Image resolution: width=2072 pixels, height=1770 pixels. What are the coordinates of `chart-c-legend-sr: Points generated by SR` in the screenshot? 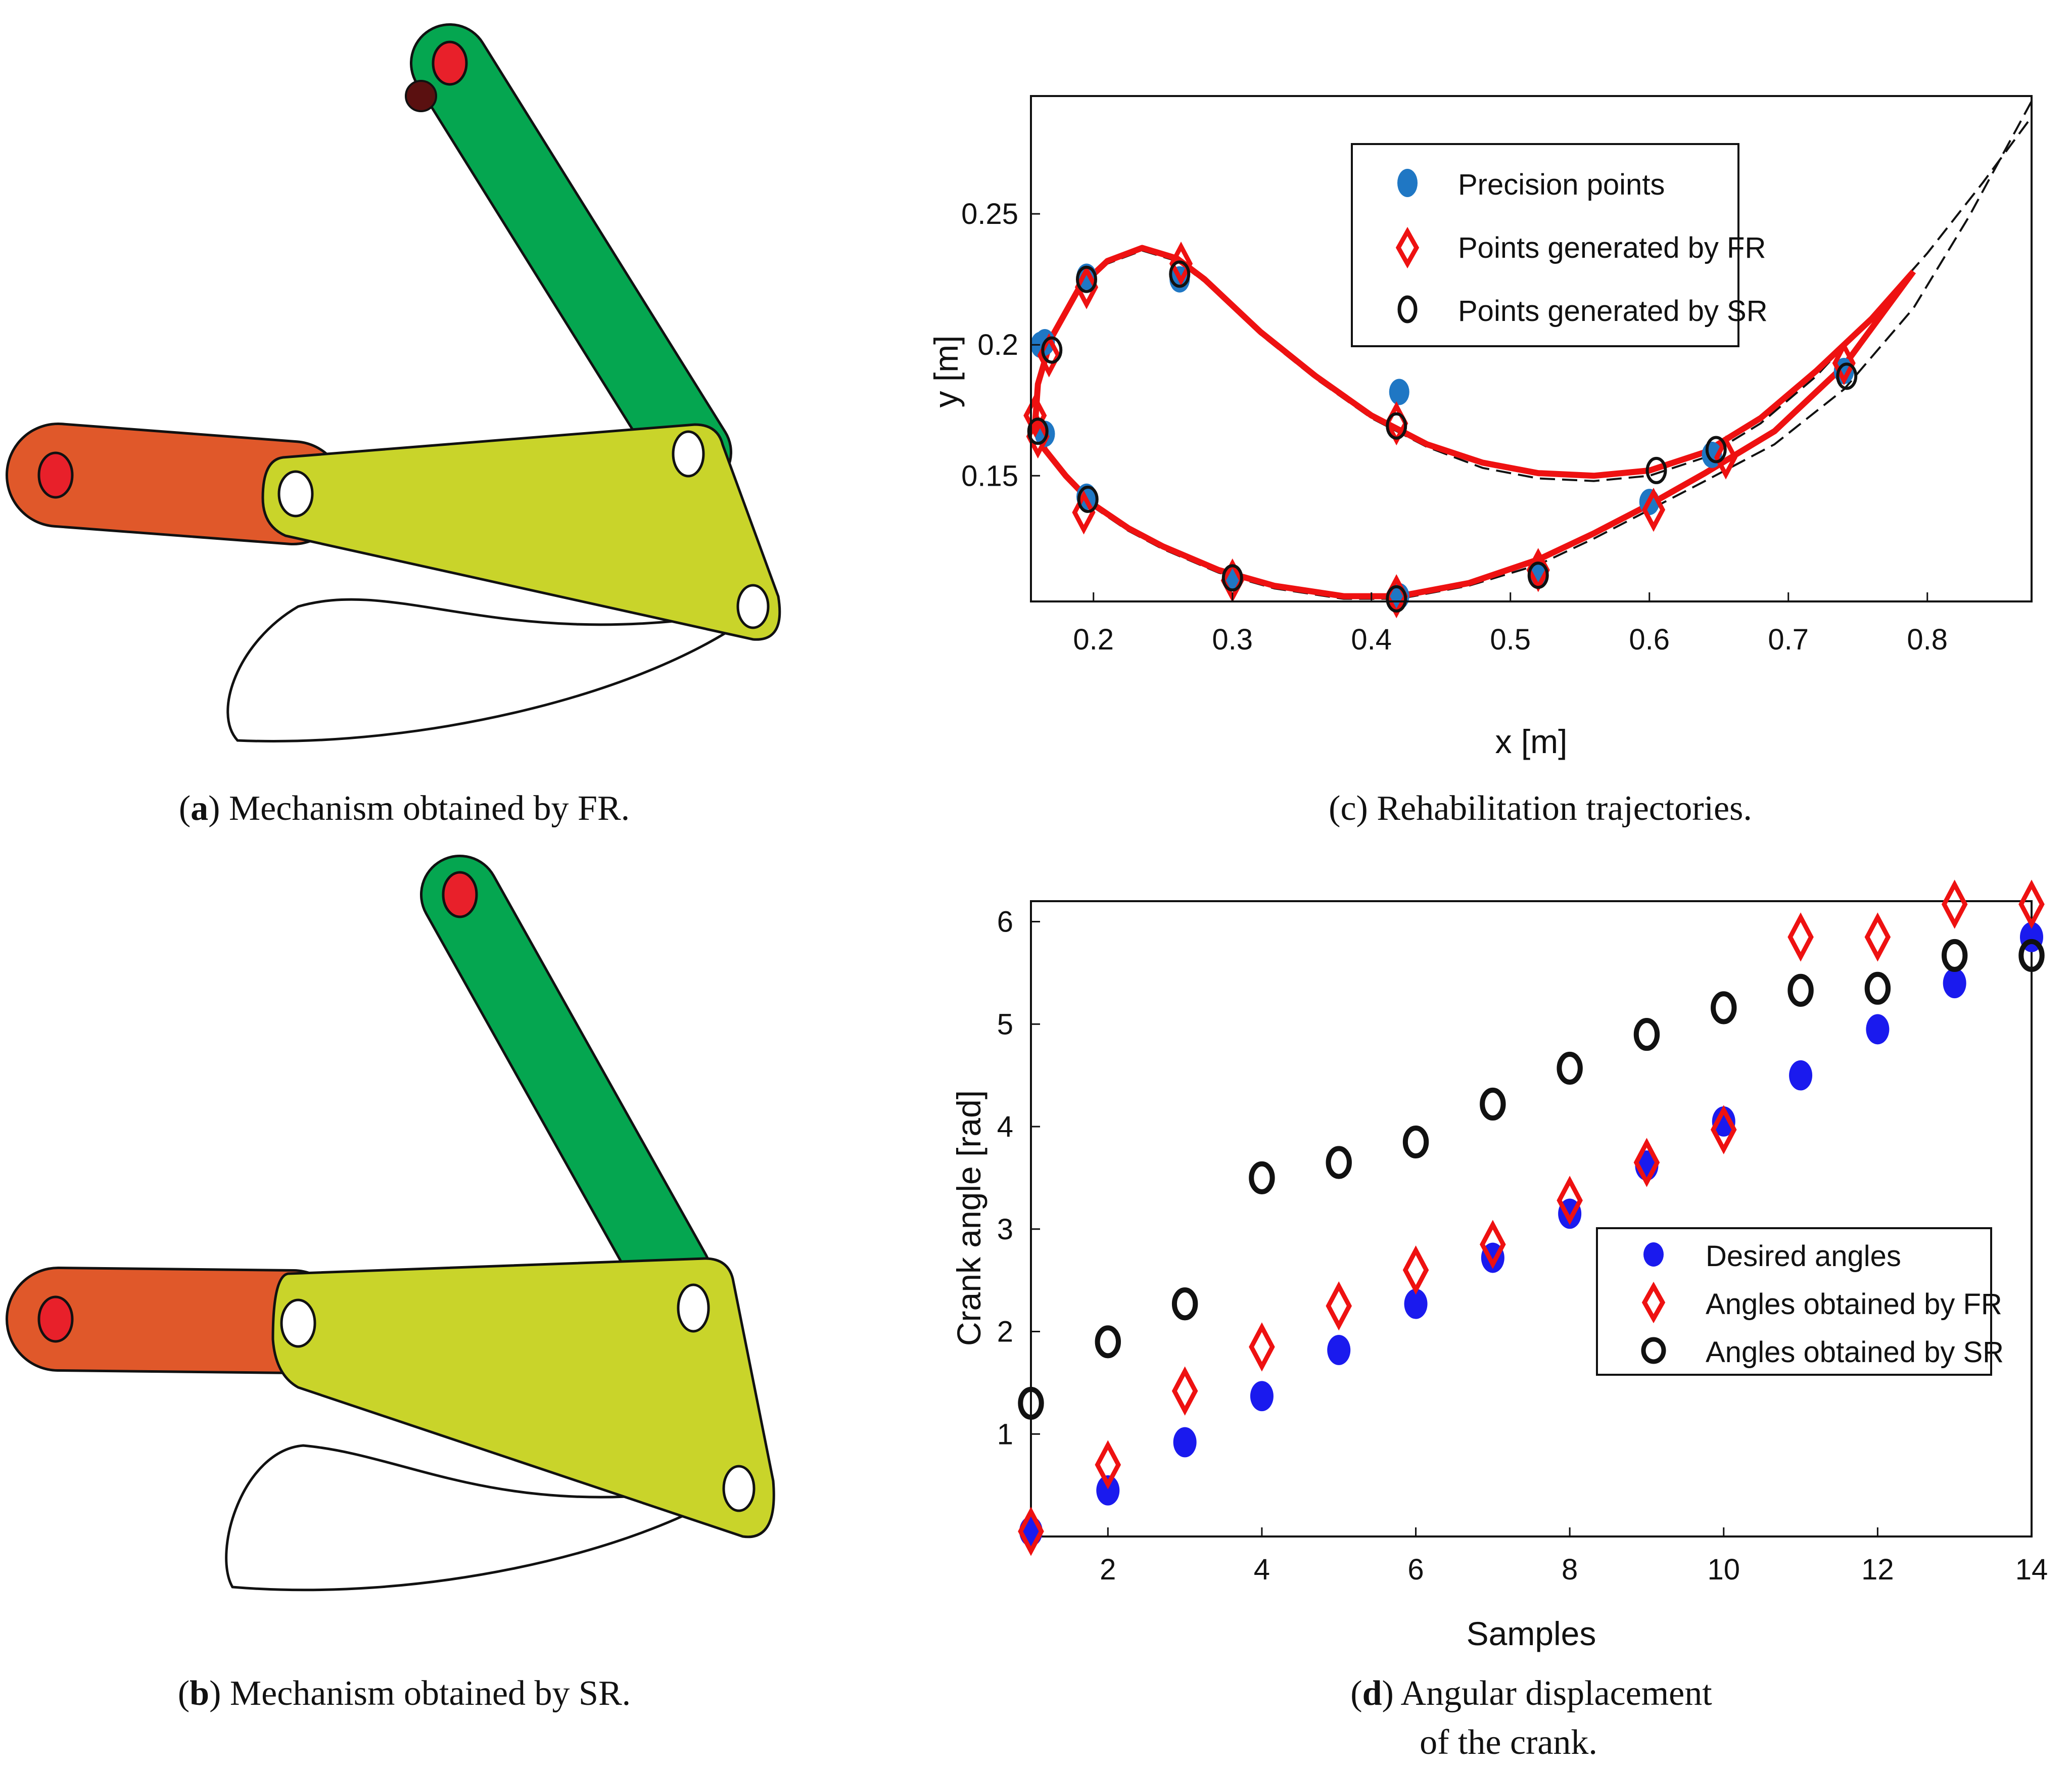 It's located at (1613, 311).